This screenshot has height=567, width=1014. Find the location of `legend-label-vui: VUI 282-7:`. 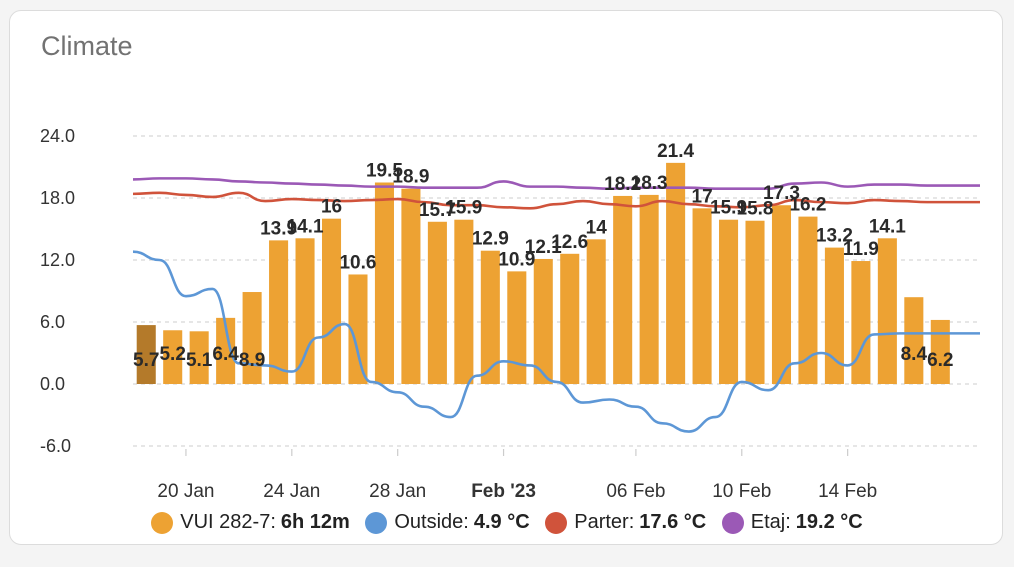

legend-label-vui: VUI 282-7: is located at coordinates (228, 522).